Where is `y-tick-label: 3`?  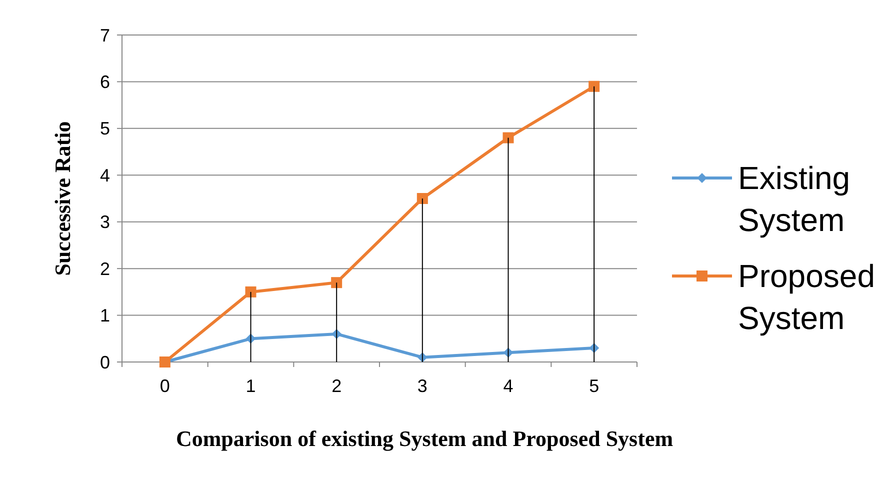
y-tick-label: 3 is located at coordinates (105, 222).